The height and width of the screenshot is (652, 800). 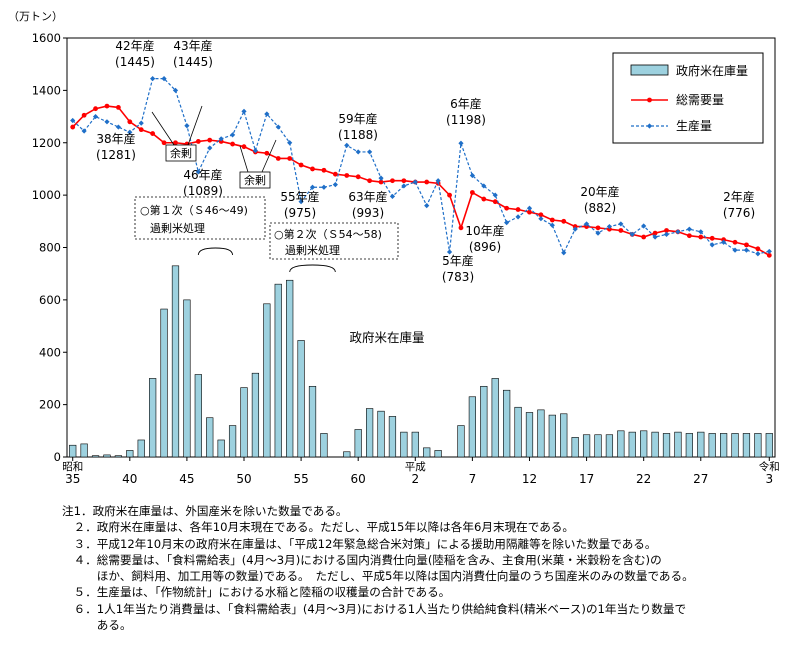 I want to click on legend-label-stock: 政府米在庫量, so click(x=712, y=70).